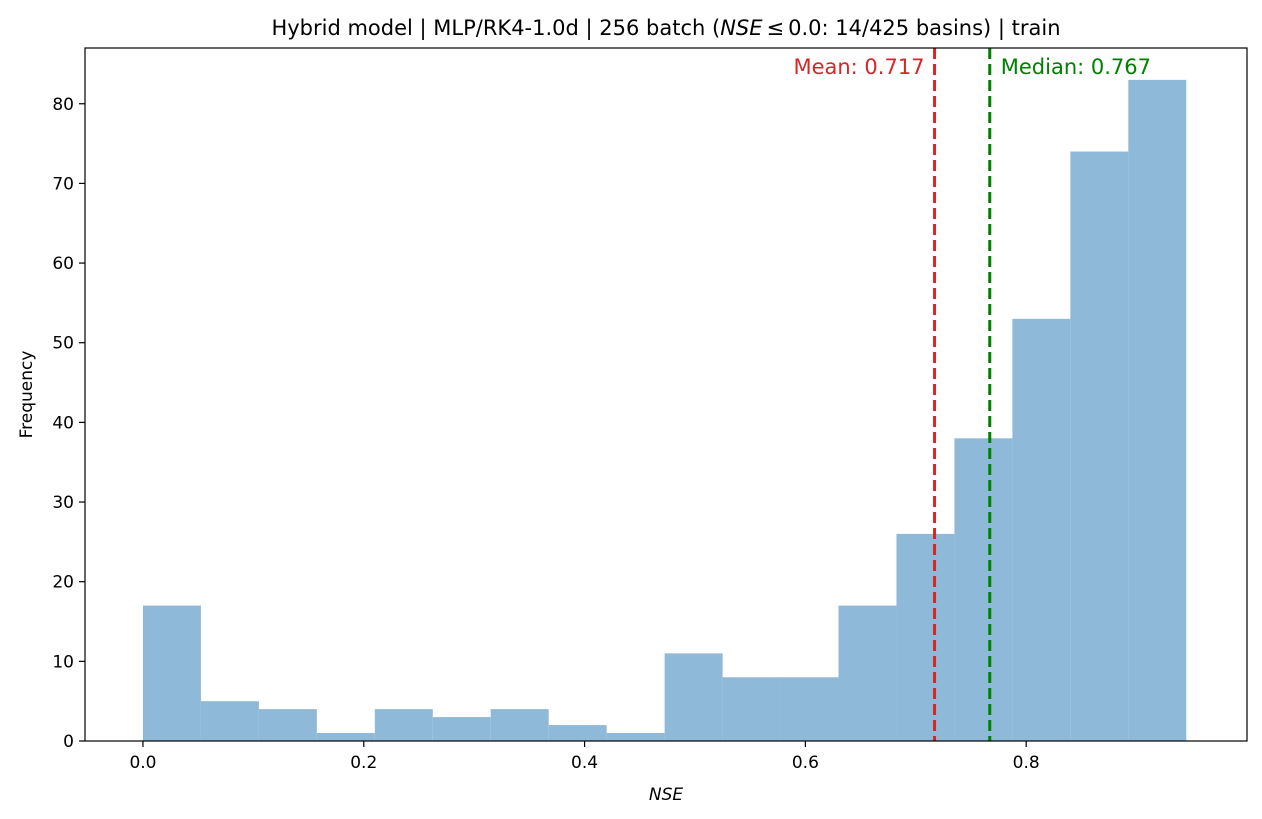 The image size is (1262, 819). What do you see at coordinates (1076, 67) in the screenshot?
I see `median-annotation: Median: 0.767` at bounding box center [1076, 67].